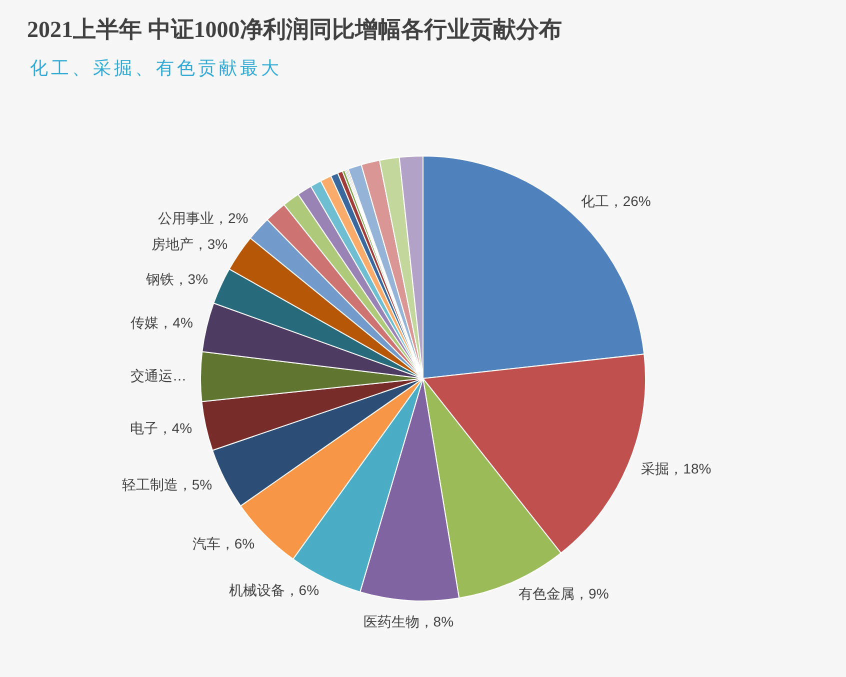 The height and width of the screenshot is (677, 846). What do you see at coordinates (203, 218) in the screenshot?
I see `slice-label: 公用事业，2%` at bounding box center [203, 218].